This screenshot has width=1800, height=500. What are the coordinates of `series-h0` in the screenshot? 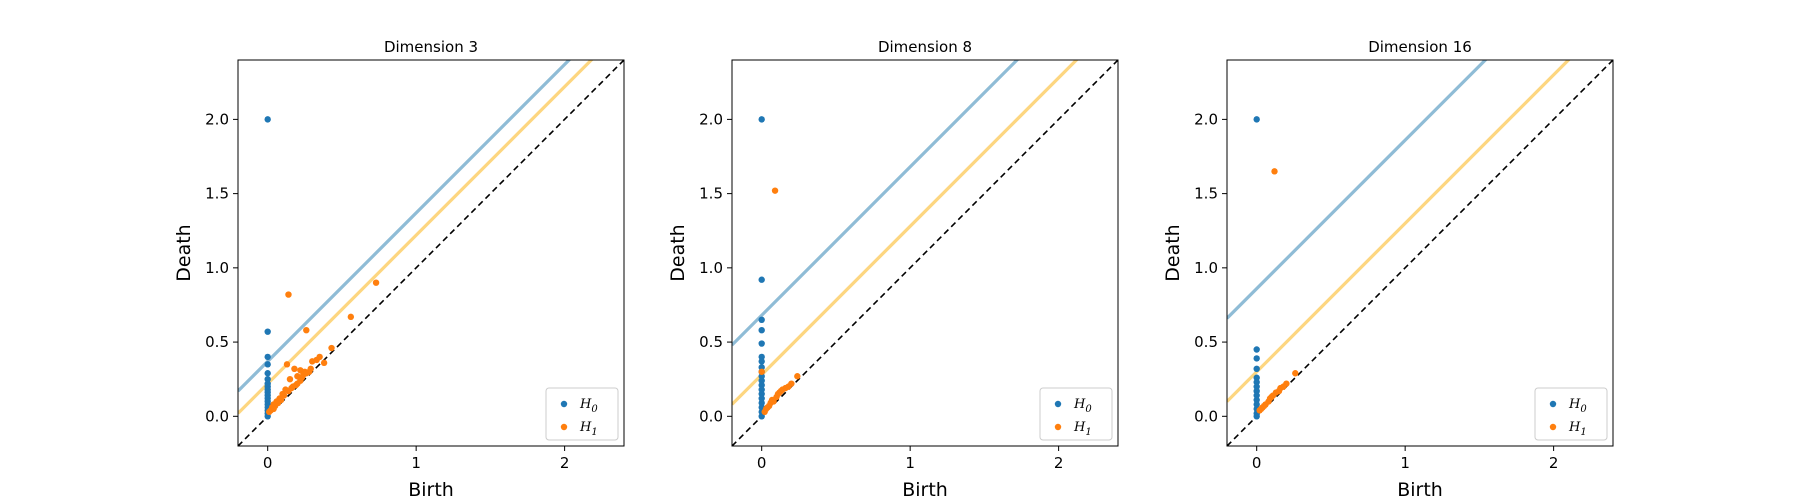 It's located at (267, 268).